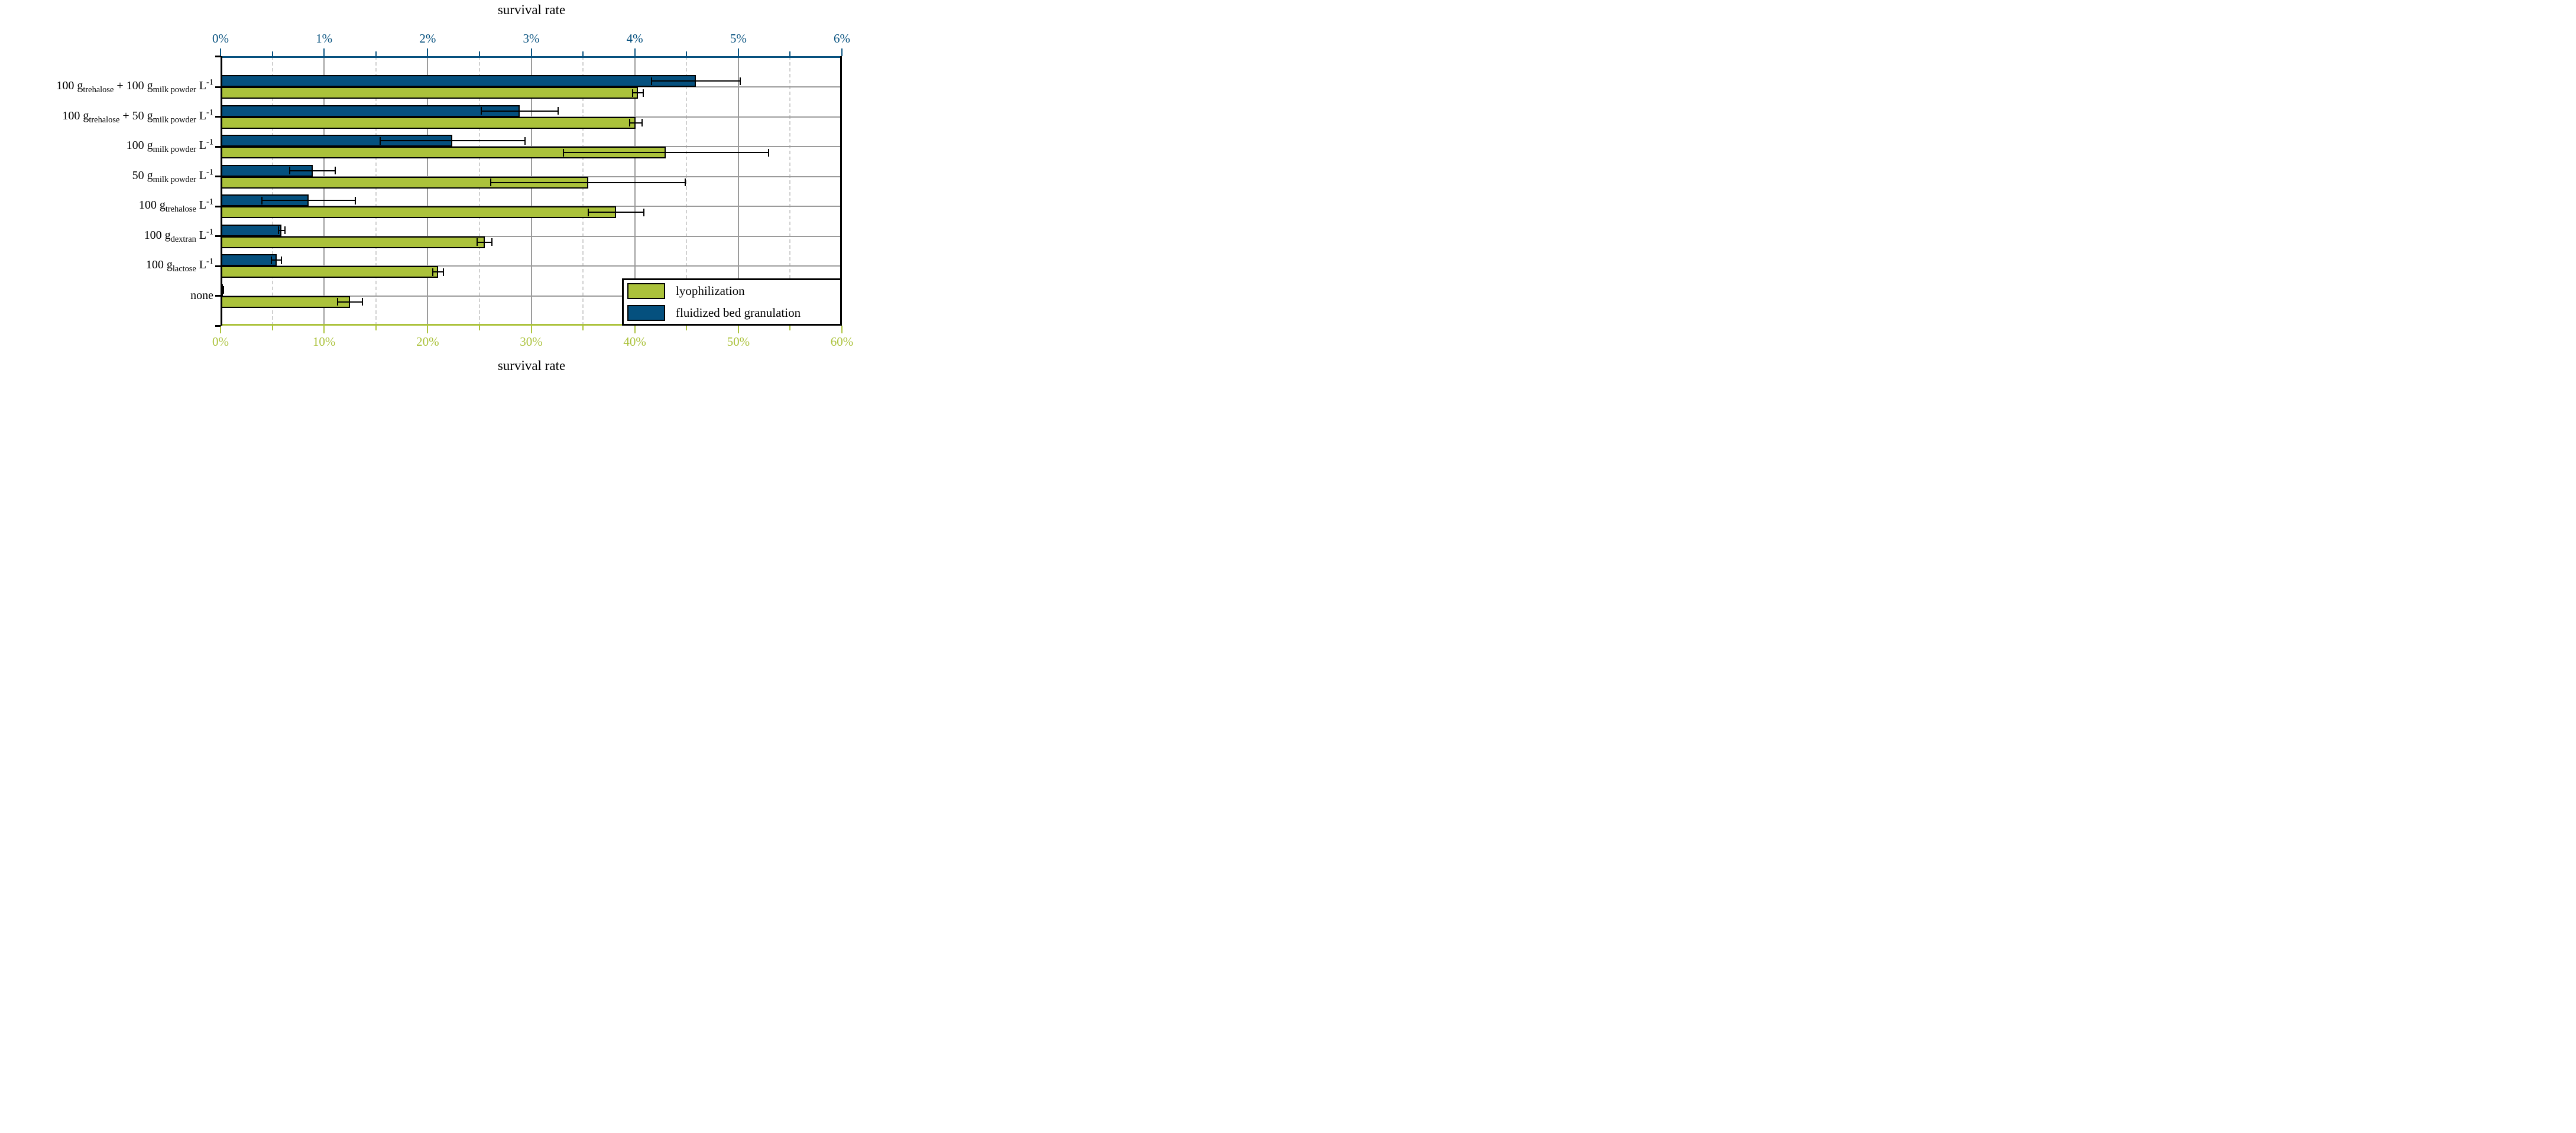  What do you see at coordinates (842, 342) in the screenshot?
I see `bottom-axis-tick-label: 60%` at bounding box center [842, 342].